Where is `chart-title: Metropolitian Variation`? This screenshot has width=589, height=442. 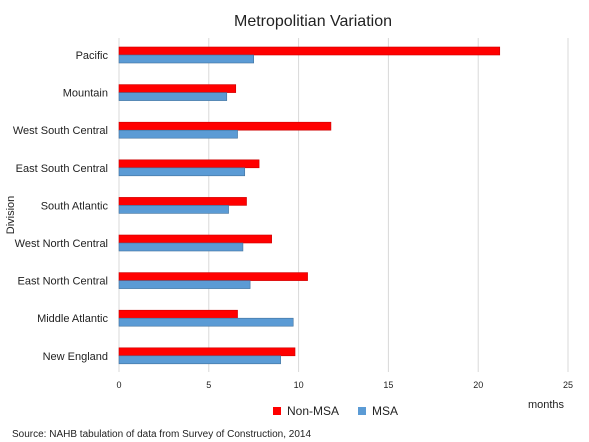 chart-title: Metropolitian Variation is located at coordinates (313, 21).